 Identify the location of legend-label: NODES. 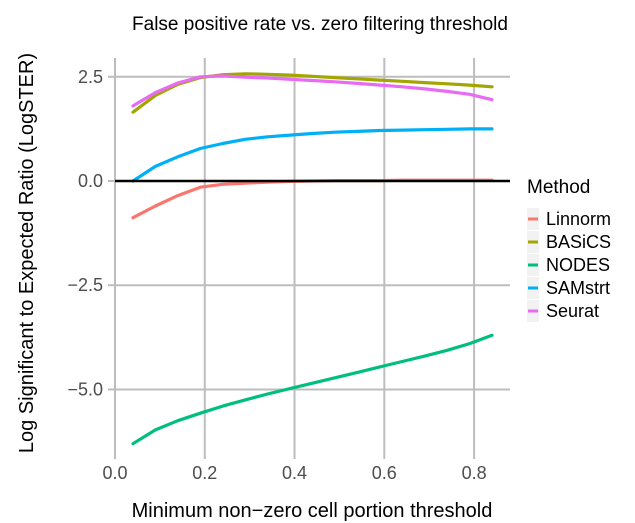
(578, 265).